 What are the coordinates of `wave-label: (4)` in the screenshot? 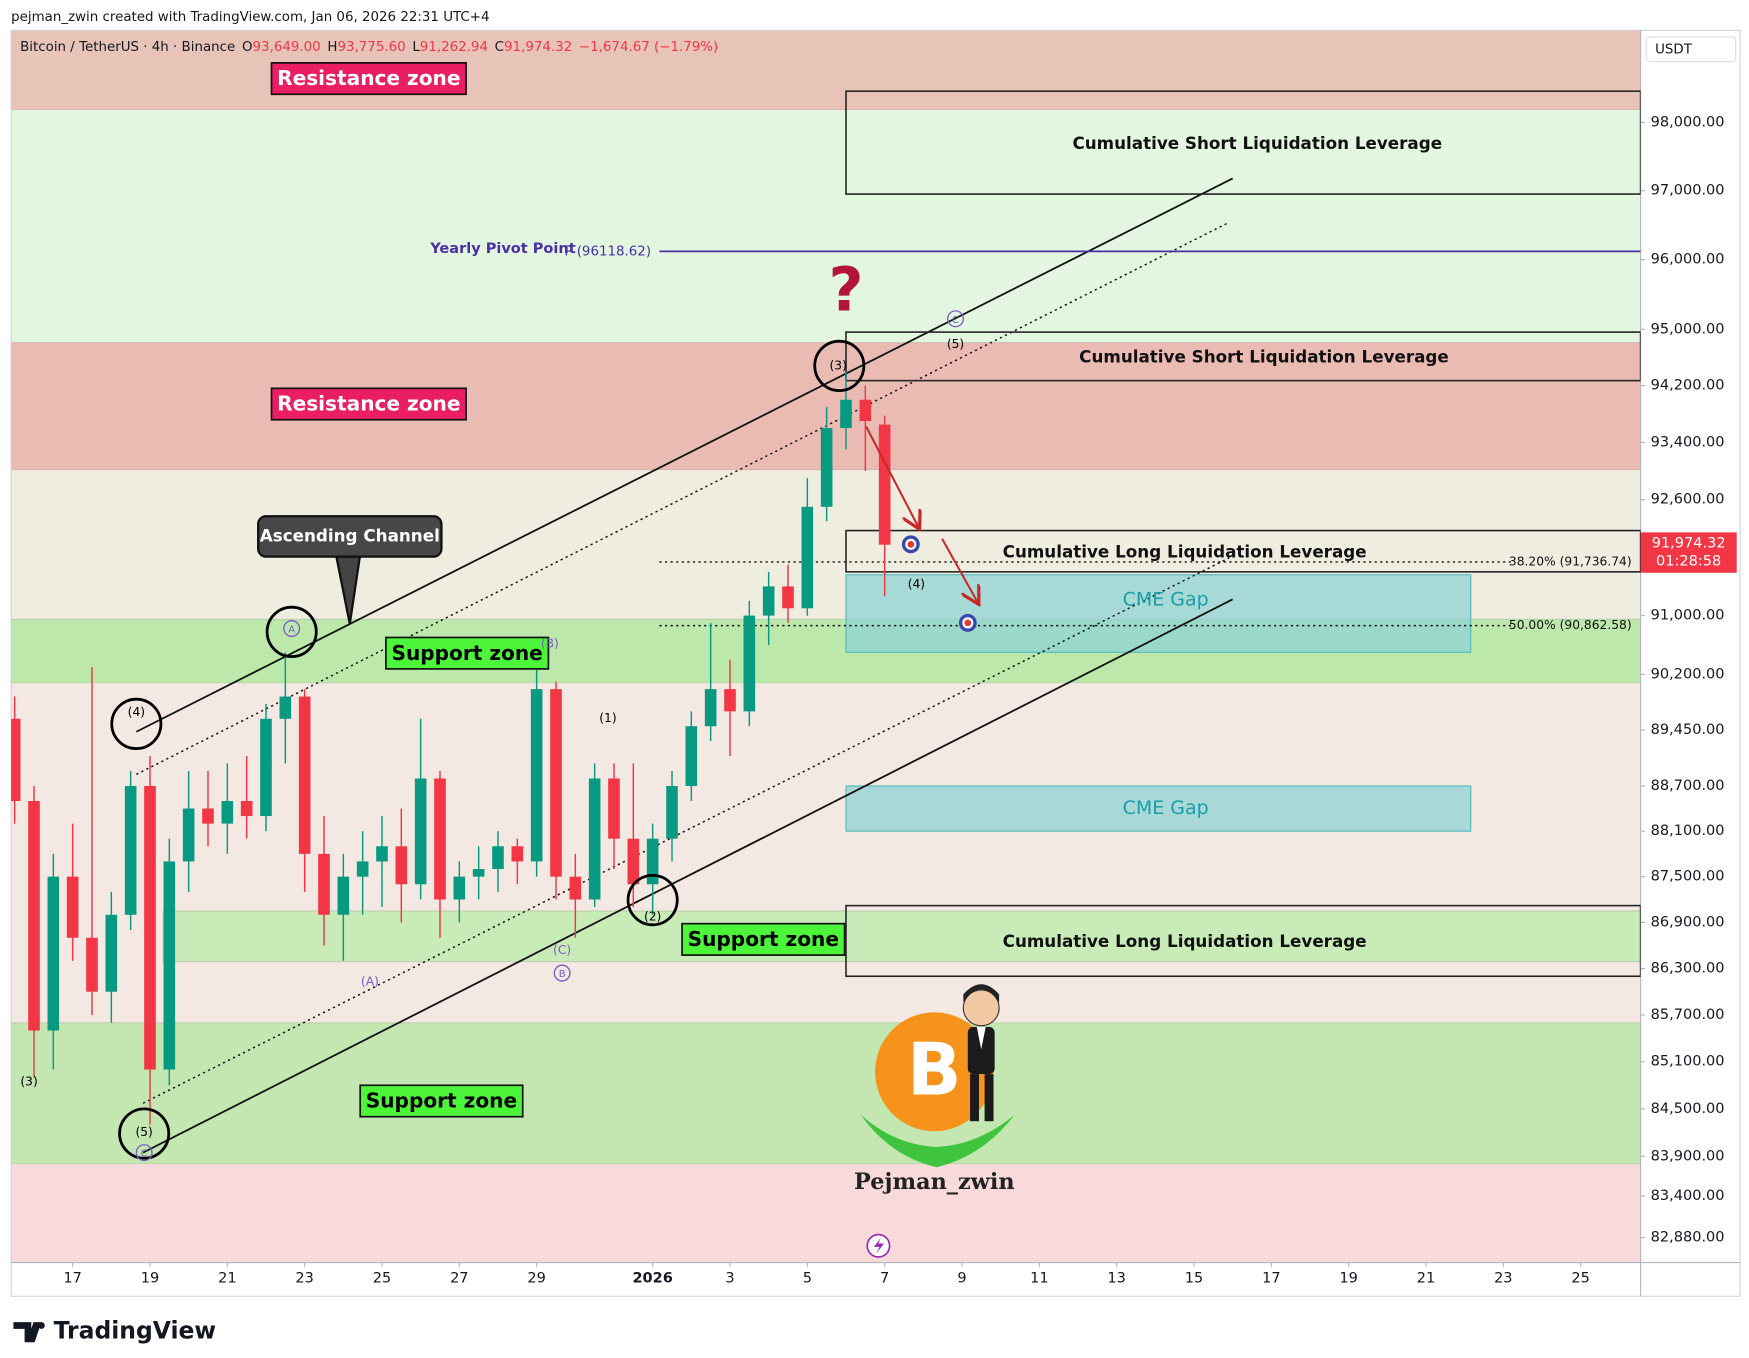 It's located at (916, 584).